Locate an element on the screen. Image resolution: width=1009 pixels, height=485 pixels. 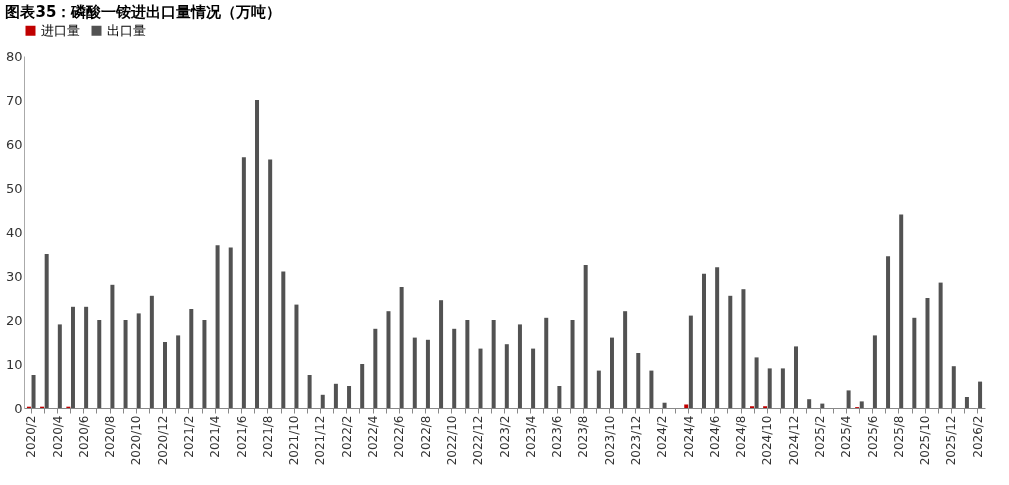
x-tick-label: 2022/8 is located at coordinates (425, 436).